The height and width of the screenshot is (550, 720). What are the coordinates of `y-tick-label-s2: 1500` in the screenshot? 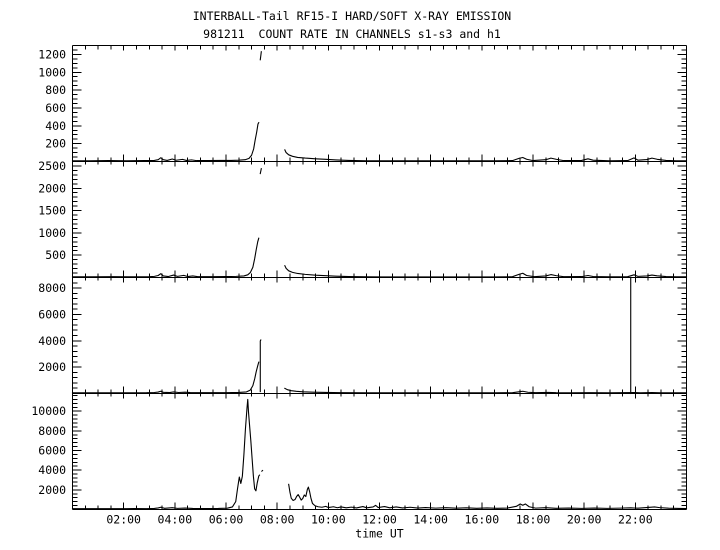 It's located at (52, 211).